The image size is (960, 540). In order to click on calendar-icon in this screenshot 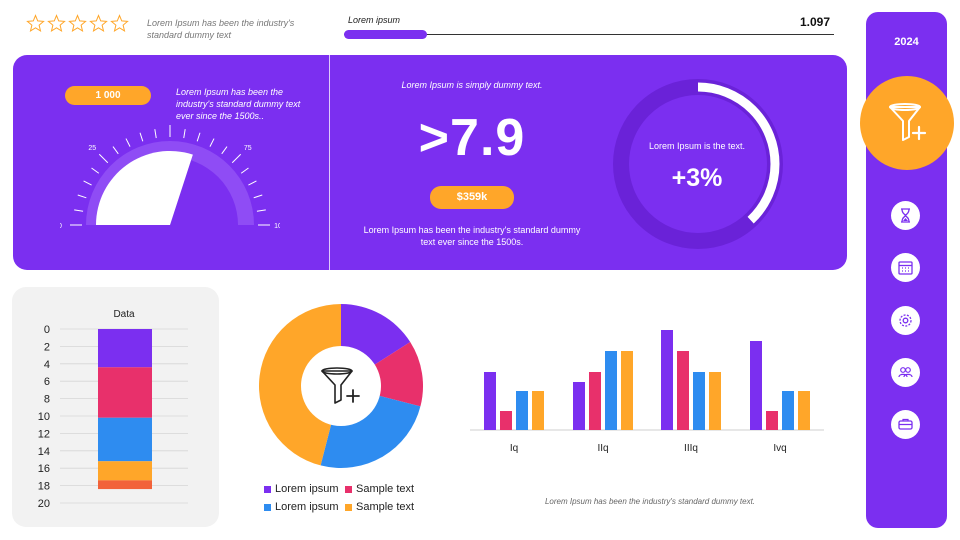, I will do `click(905, 268)`.